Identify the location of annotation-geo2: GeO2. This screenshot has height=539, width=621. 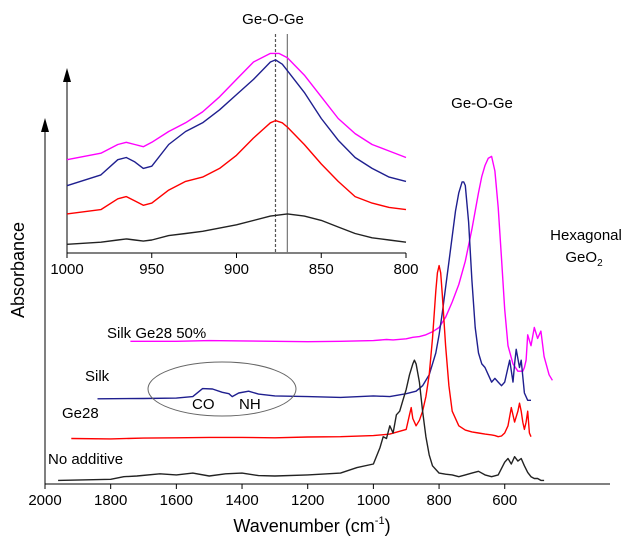
(584, 259).